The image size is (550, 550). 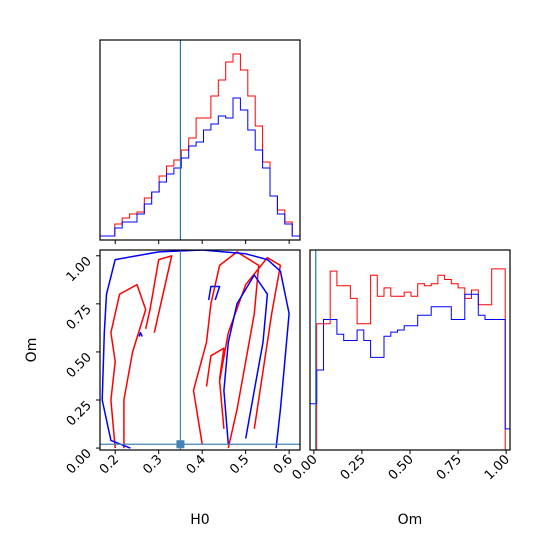 What do you see at coordinates (239, 464) in the screenshot?
I see `x-tick-label: 0.5` at bounding box center [239, 464].